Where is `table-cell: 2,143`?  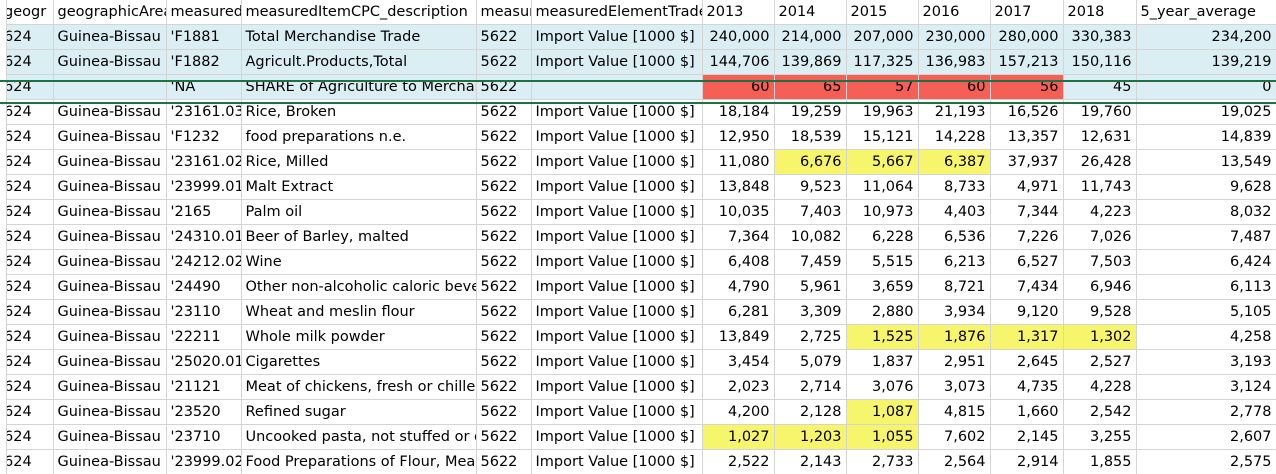 table-cell: 2,143 is located at coordinates (810, 461).